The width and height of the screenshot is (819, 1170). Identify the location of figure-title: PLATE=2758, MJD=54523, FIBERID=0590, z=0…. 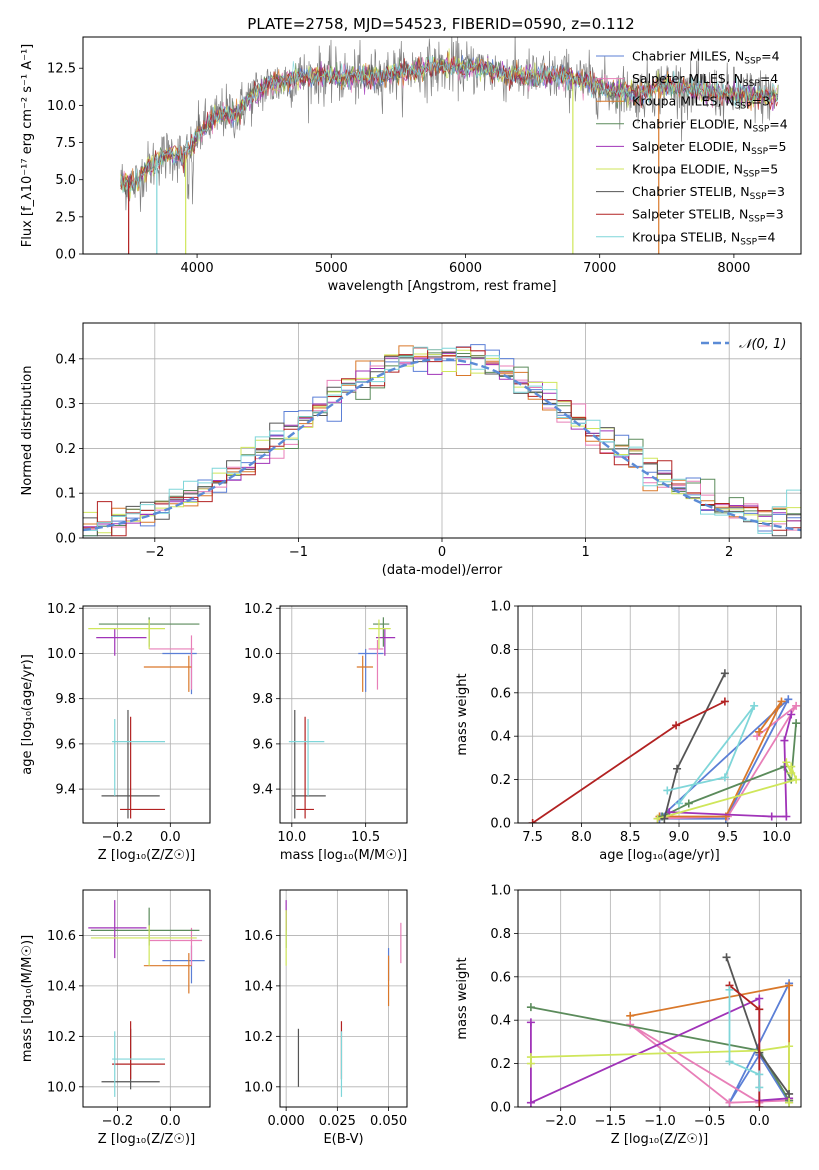
(440, 24).